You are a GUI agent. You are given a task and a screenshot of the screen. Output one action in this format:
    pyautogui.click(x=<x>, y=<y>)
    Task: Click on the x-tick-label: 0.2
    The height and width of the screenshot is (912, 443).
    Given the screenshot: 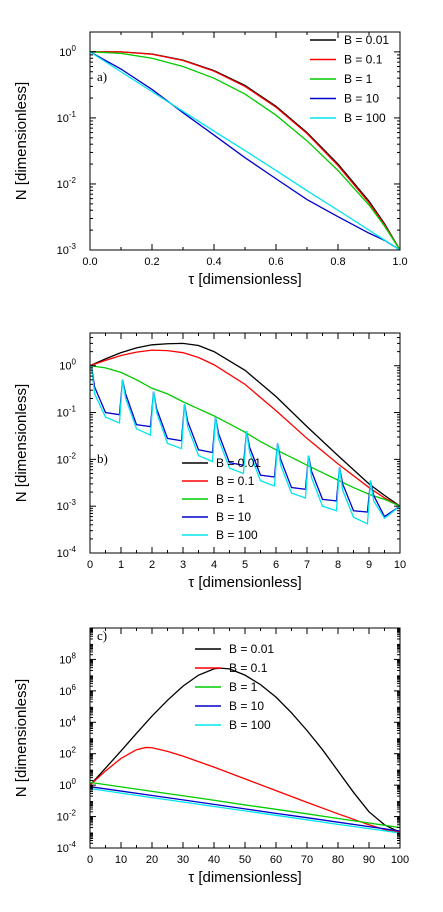 What is the action you would take?
    pyautogui.click(x=151, y=262)
    